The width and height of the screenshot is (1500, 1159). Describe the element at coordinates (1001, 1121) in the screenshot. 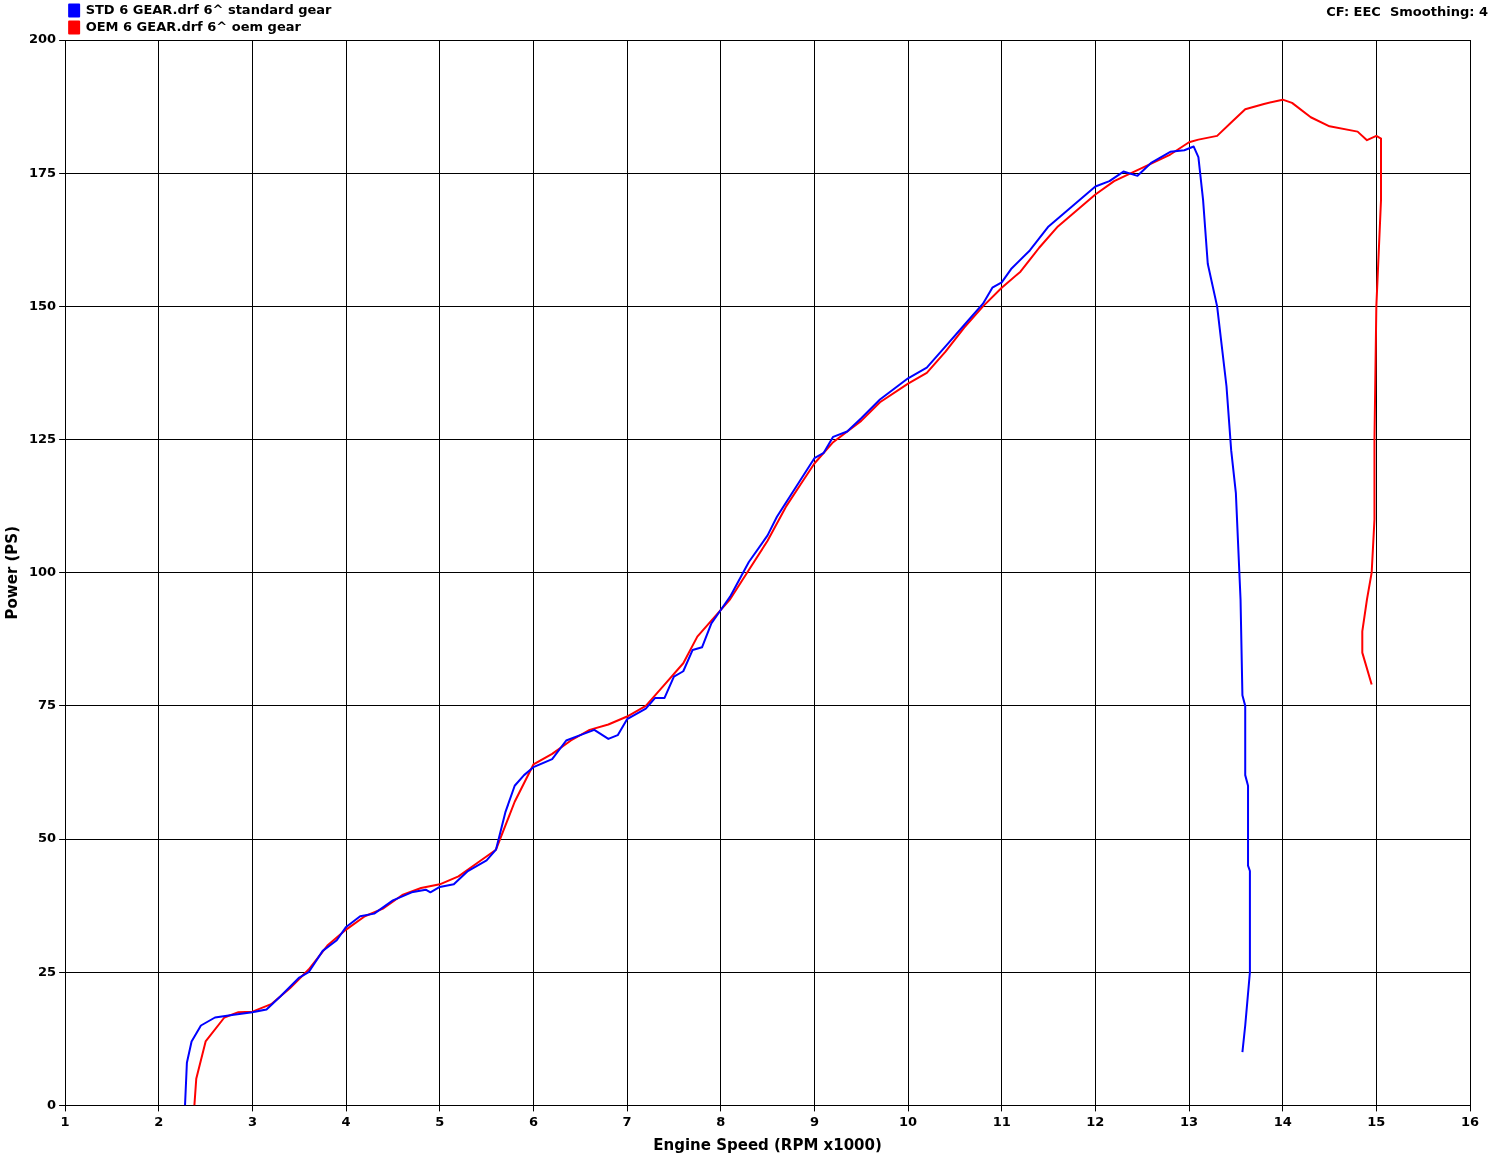

I see `x-tick-label: 11` at that location.